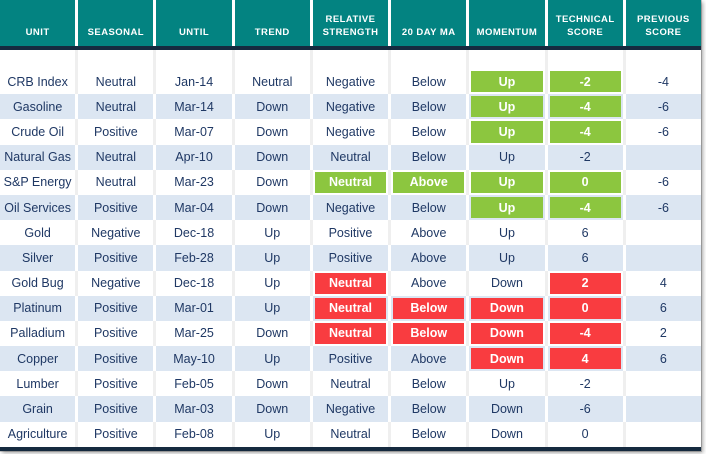  Describe the element at coordinates (38, 308) in the screenshot. I see `cell-unit: Platinum` at that location.